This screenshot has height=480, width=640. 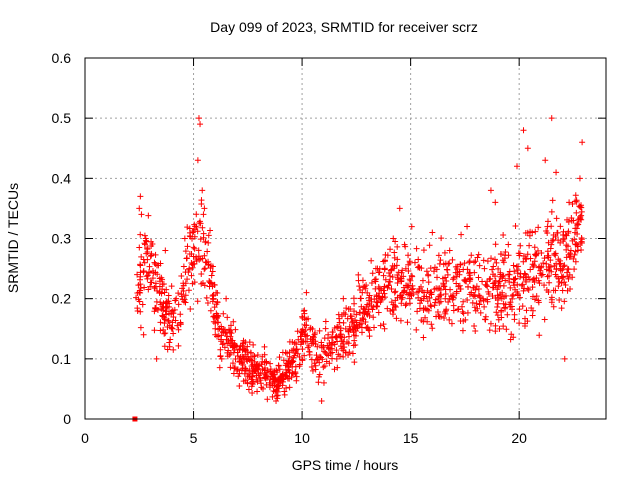 I want to click on x-axis-label: GPS time / hours, so click(x=345, y=465).